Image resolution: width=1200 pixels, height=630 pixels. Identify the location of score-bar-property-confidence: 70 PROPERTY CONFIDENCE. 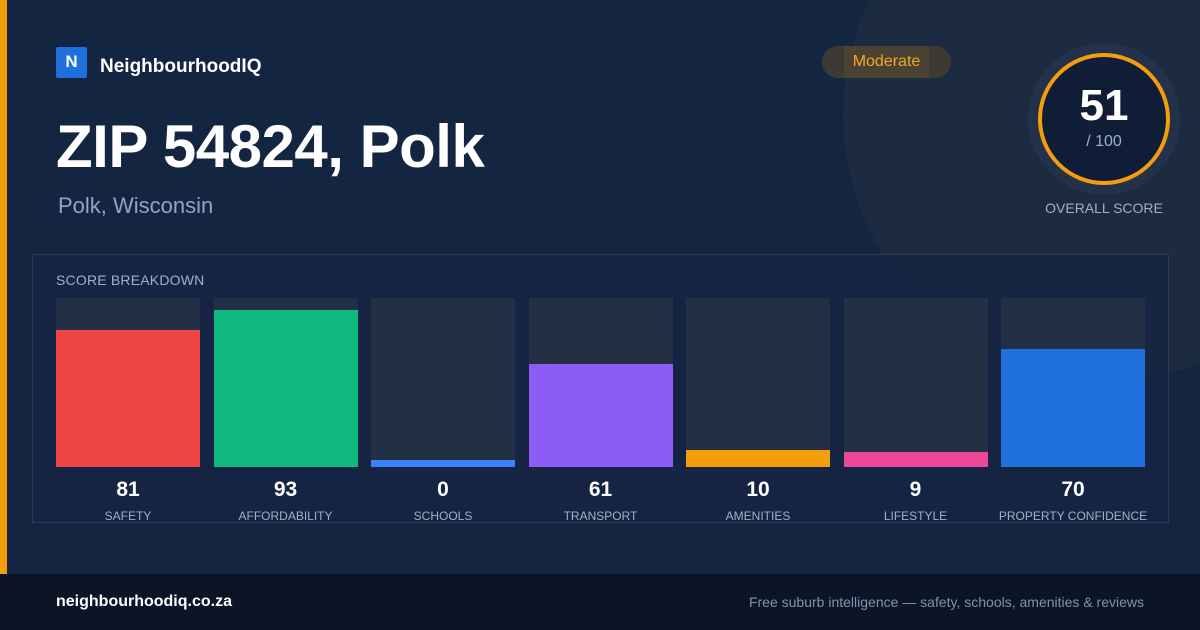
(1073, 410).